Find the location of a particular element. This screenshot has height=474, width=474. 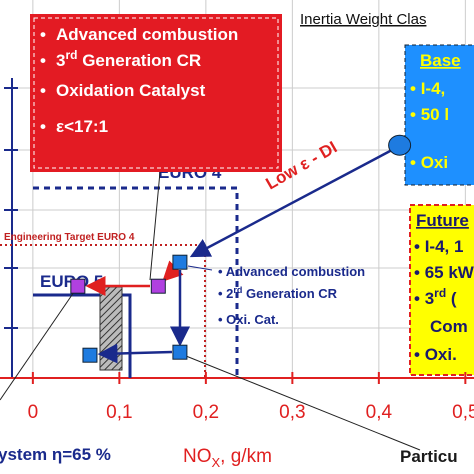

base-line3: • Oxi is located at coordinates (429, 162).